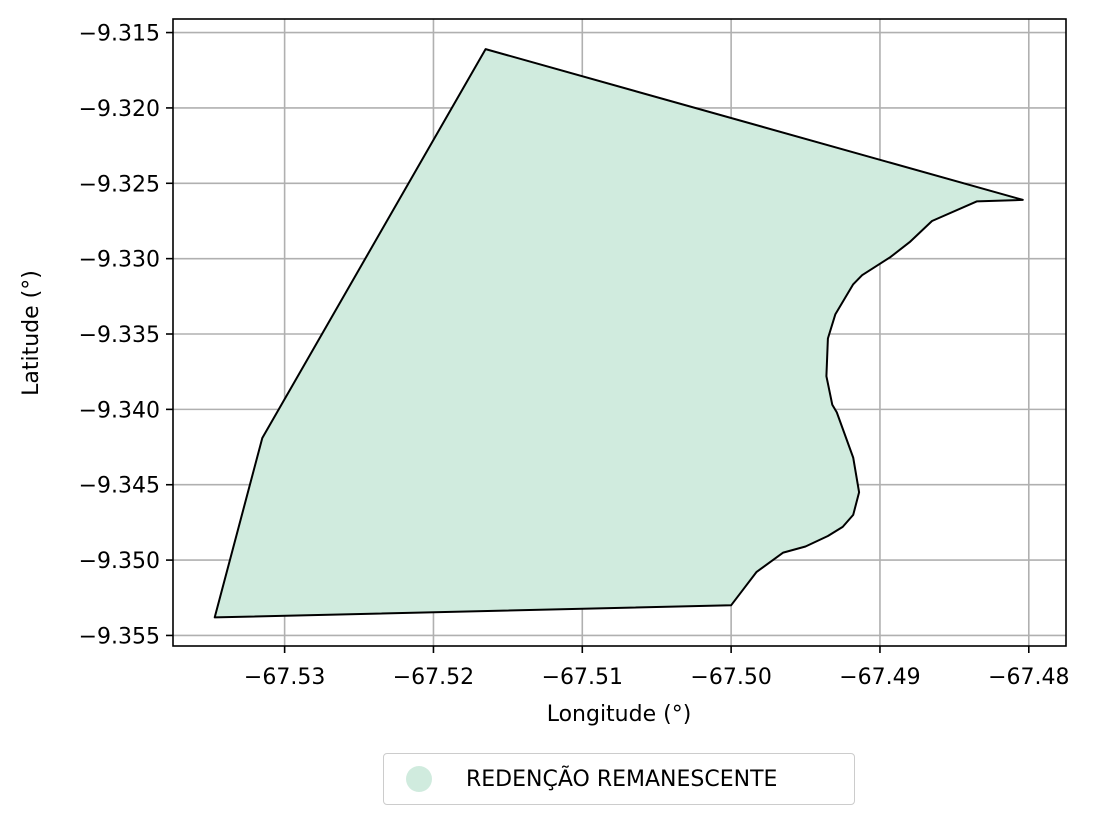 Image resolution: width=1097 pixels, height=825 pixels. What do you see at coordinates (433, 677) in the screenshot?
I see `x-tick-label: −67.52` at bounding box center [433, 677].